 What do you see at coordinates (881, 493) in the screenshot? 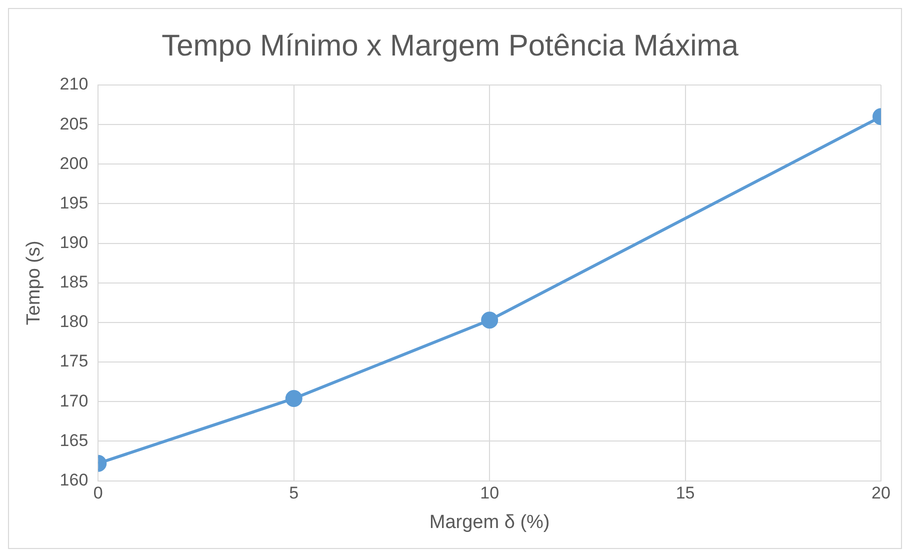
I see `x-tick-label: 20` at bounding box center [881, 493].